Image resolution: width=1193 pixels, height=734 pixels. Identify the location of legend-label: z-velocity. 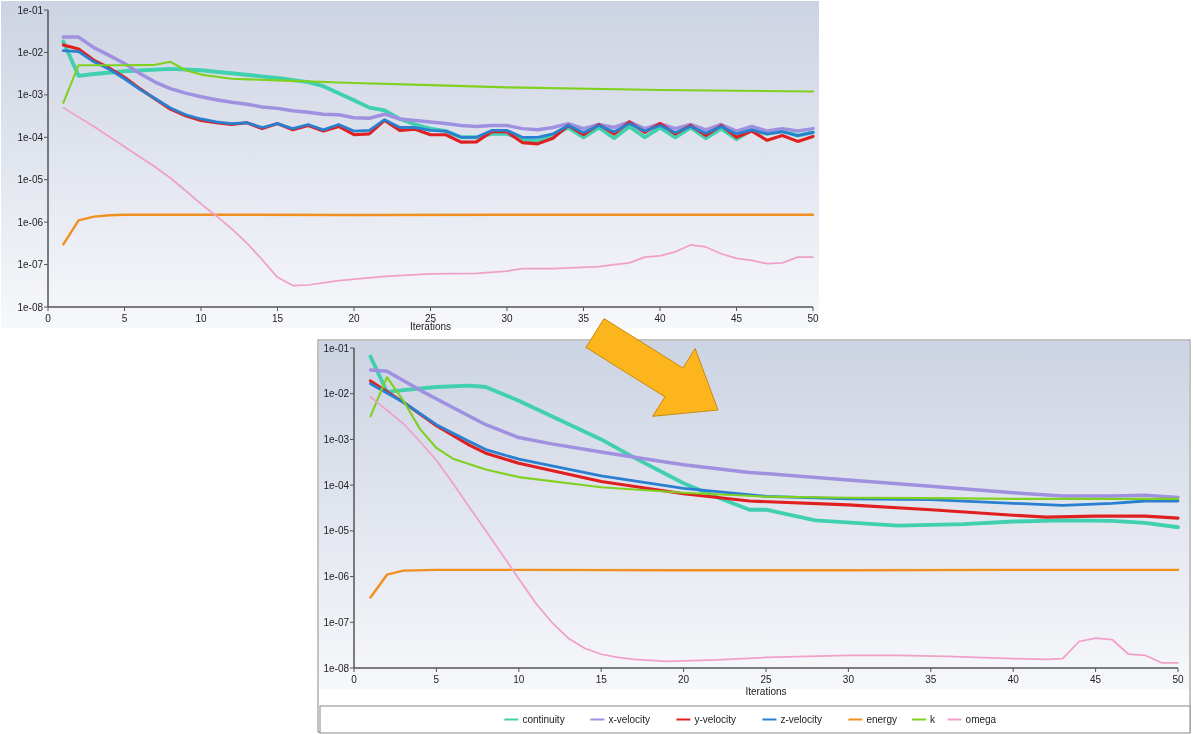
(801, 719).